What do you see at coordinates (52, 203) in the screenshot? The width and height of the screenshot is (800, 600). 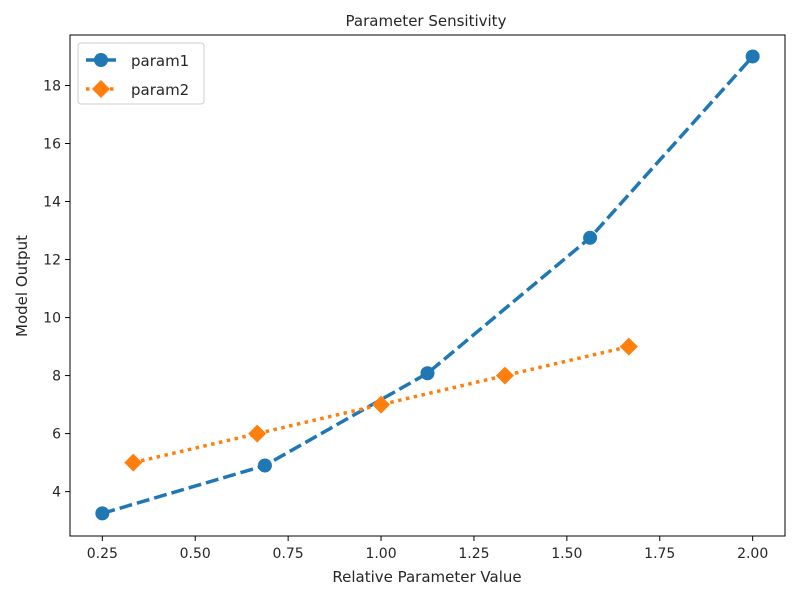 I see `y-tick-label: 14` at bounding box center [52, 203].